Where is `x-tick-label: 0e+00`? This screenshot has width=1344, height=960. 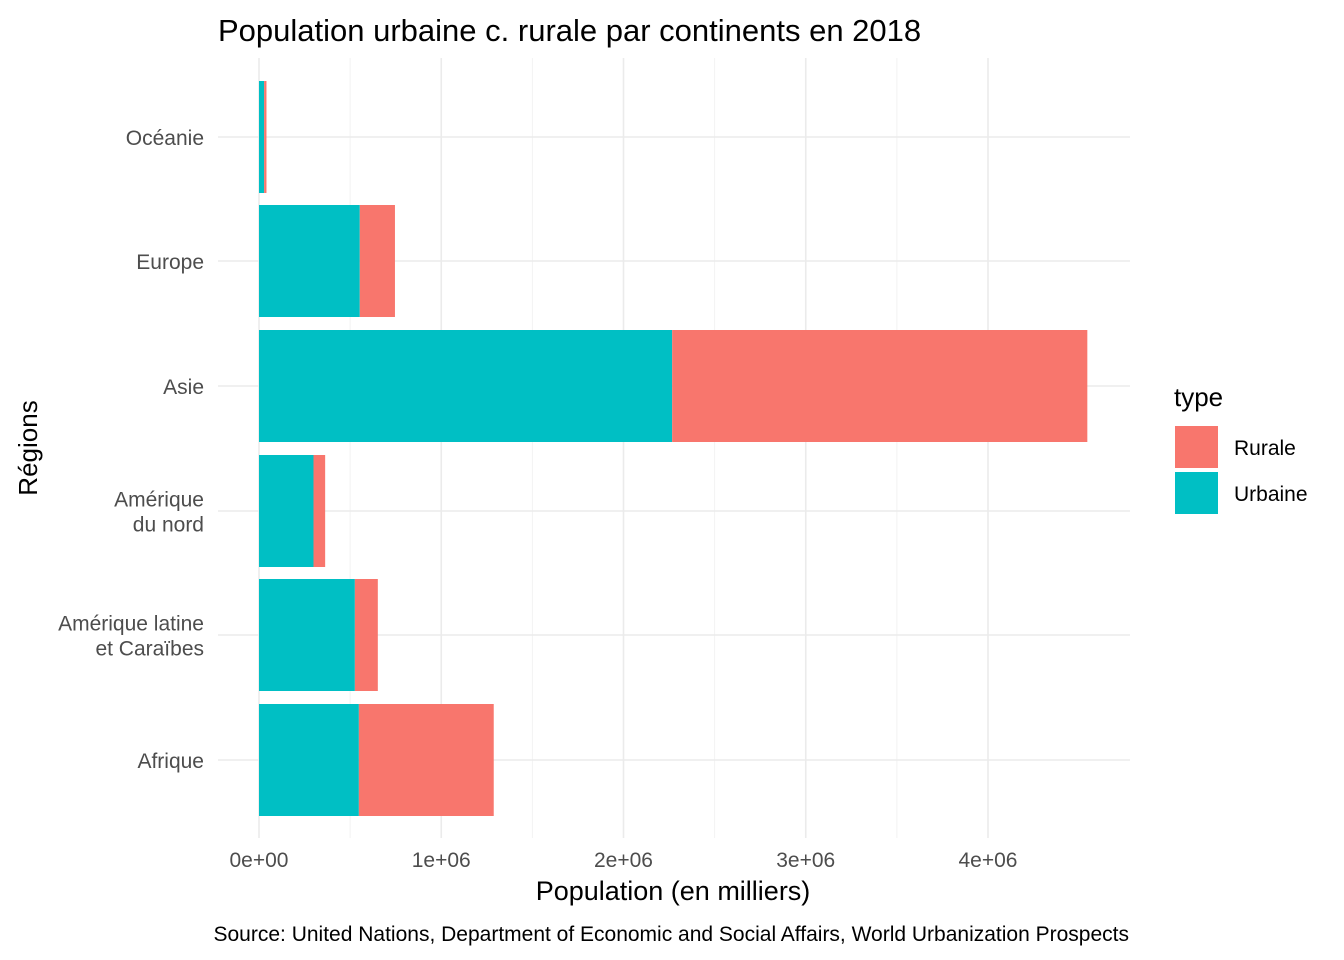 x-tick-label: 0e+00 is located at coordinates (259, 860).